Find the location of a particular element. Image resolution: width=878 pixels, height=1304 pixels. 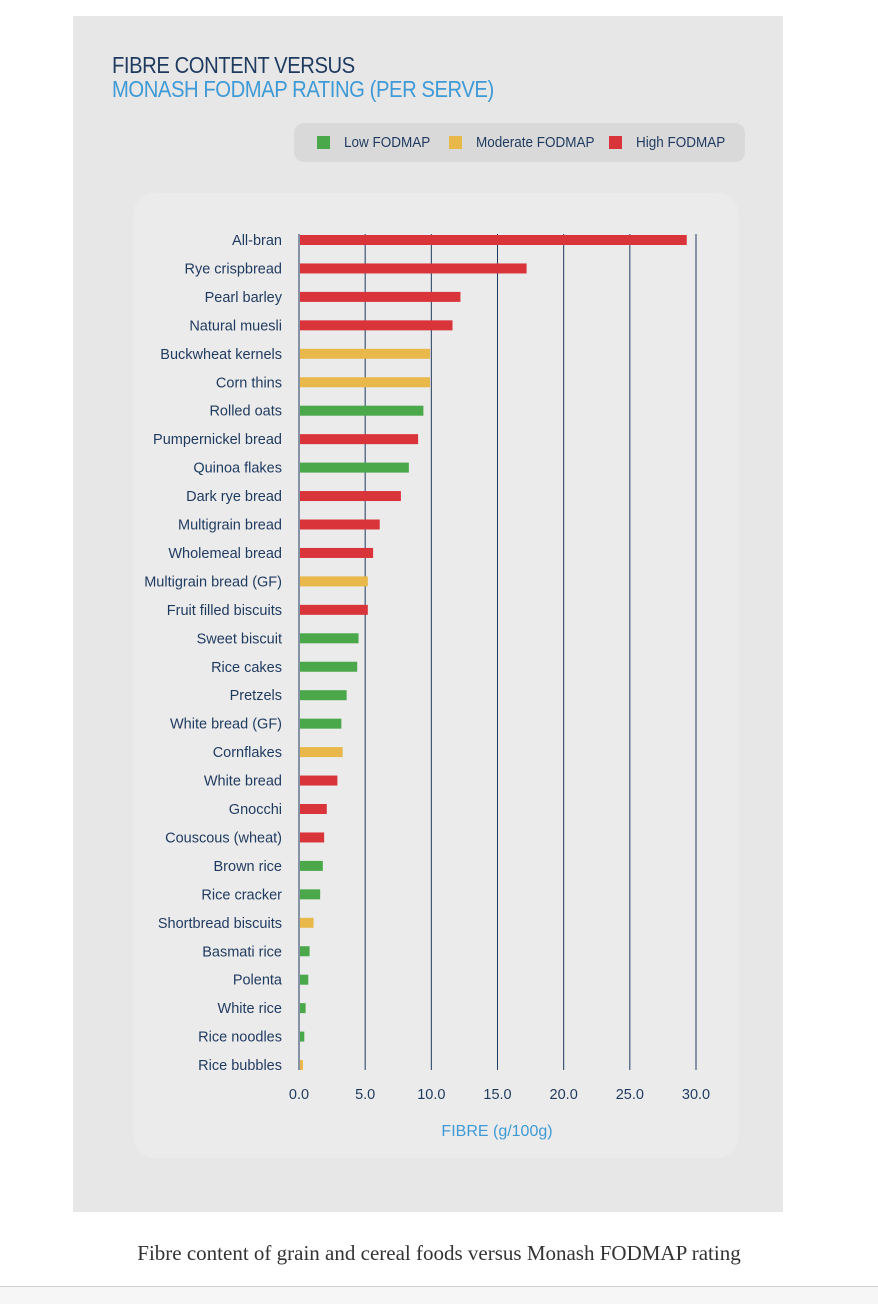

legend-item-high: High FODMAP is located at coordinates (672, 142).